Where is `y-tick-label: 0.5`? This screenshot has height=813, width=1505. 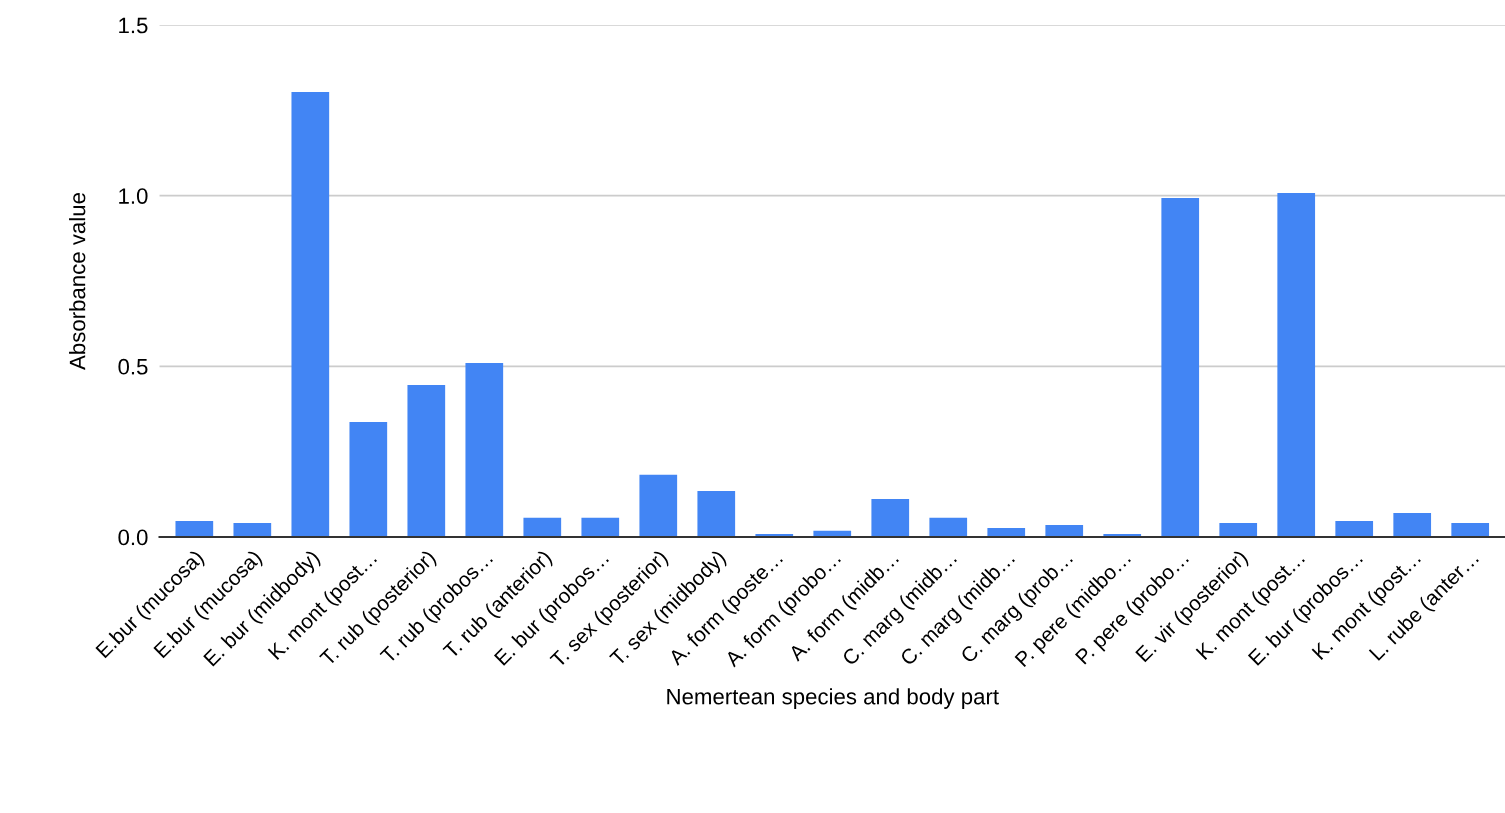
y-tick-label: 0.5 is located at coordinates (133, 366).